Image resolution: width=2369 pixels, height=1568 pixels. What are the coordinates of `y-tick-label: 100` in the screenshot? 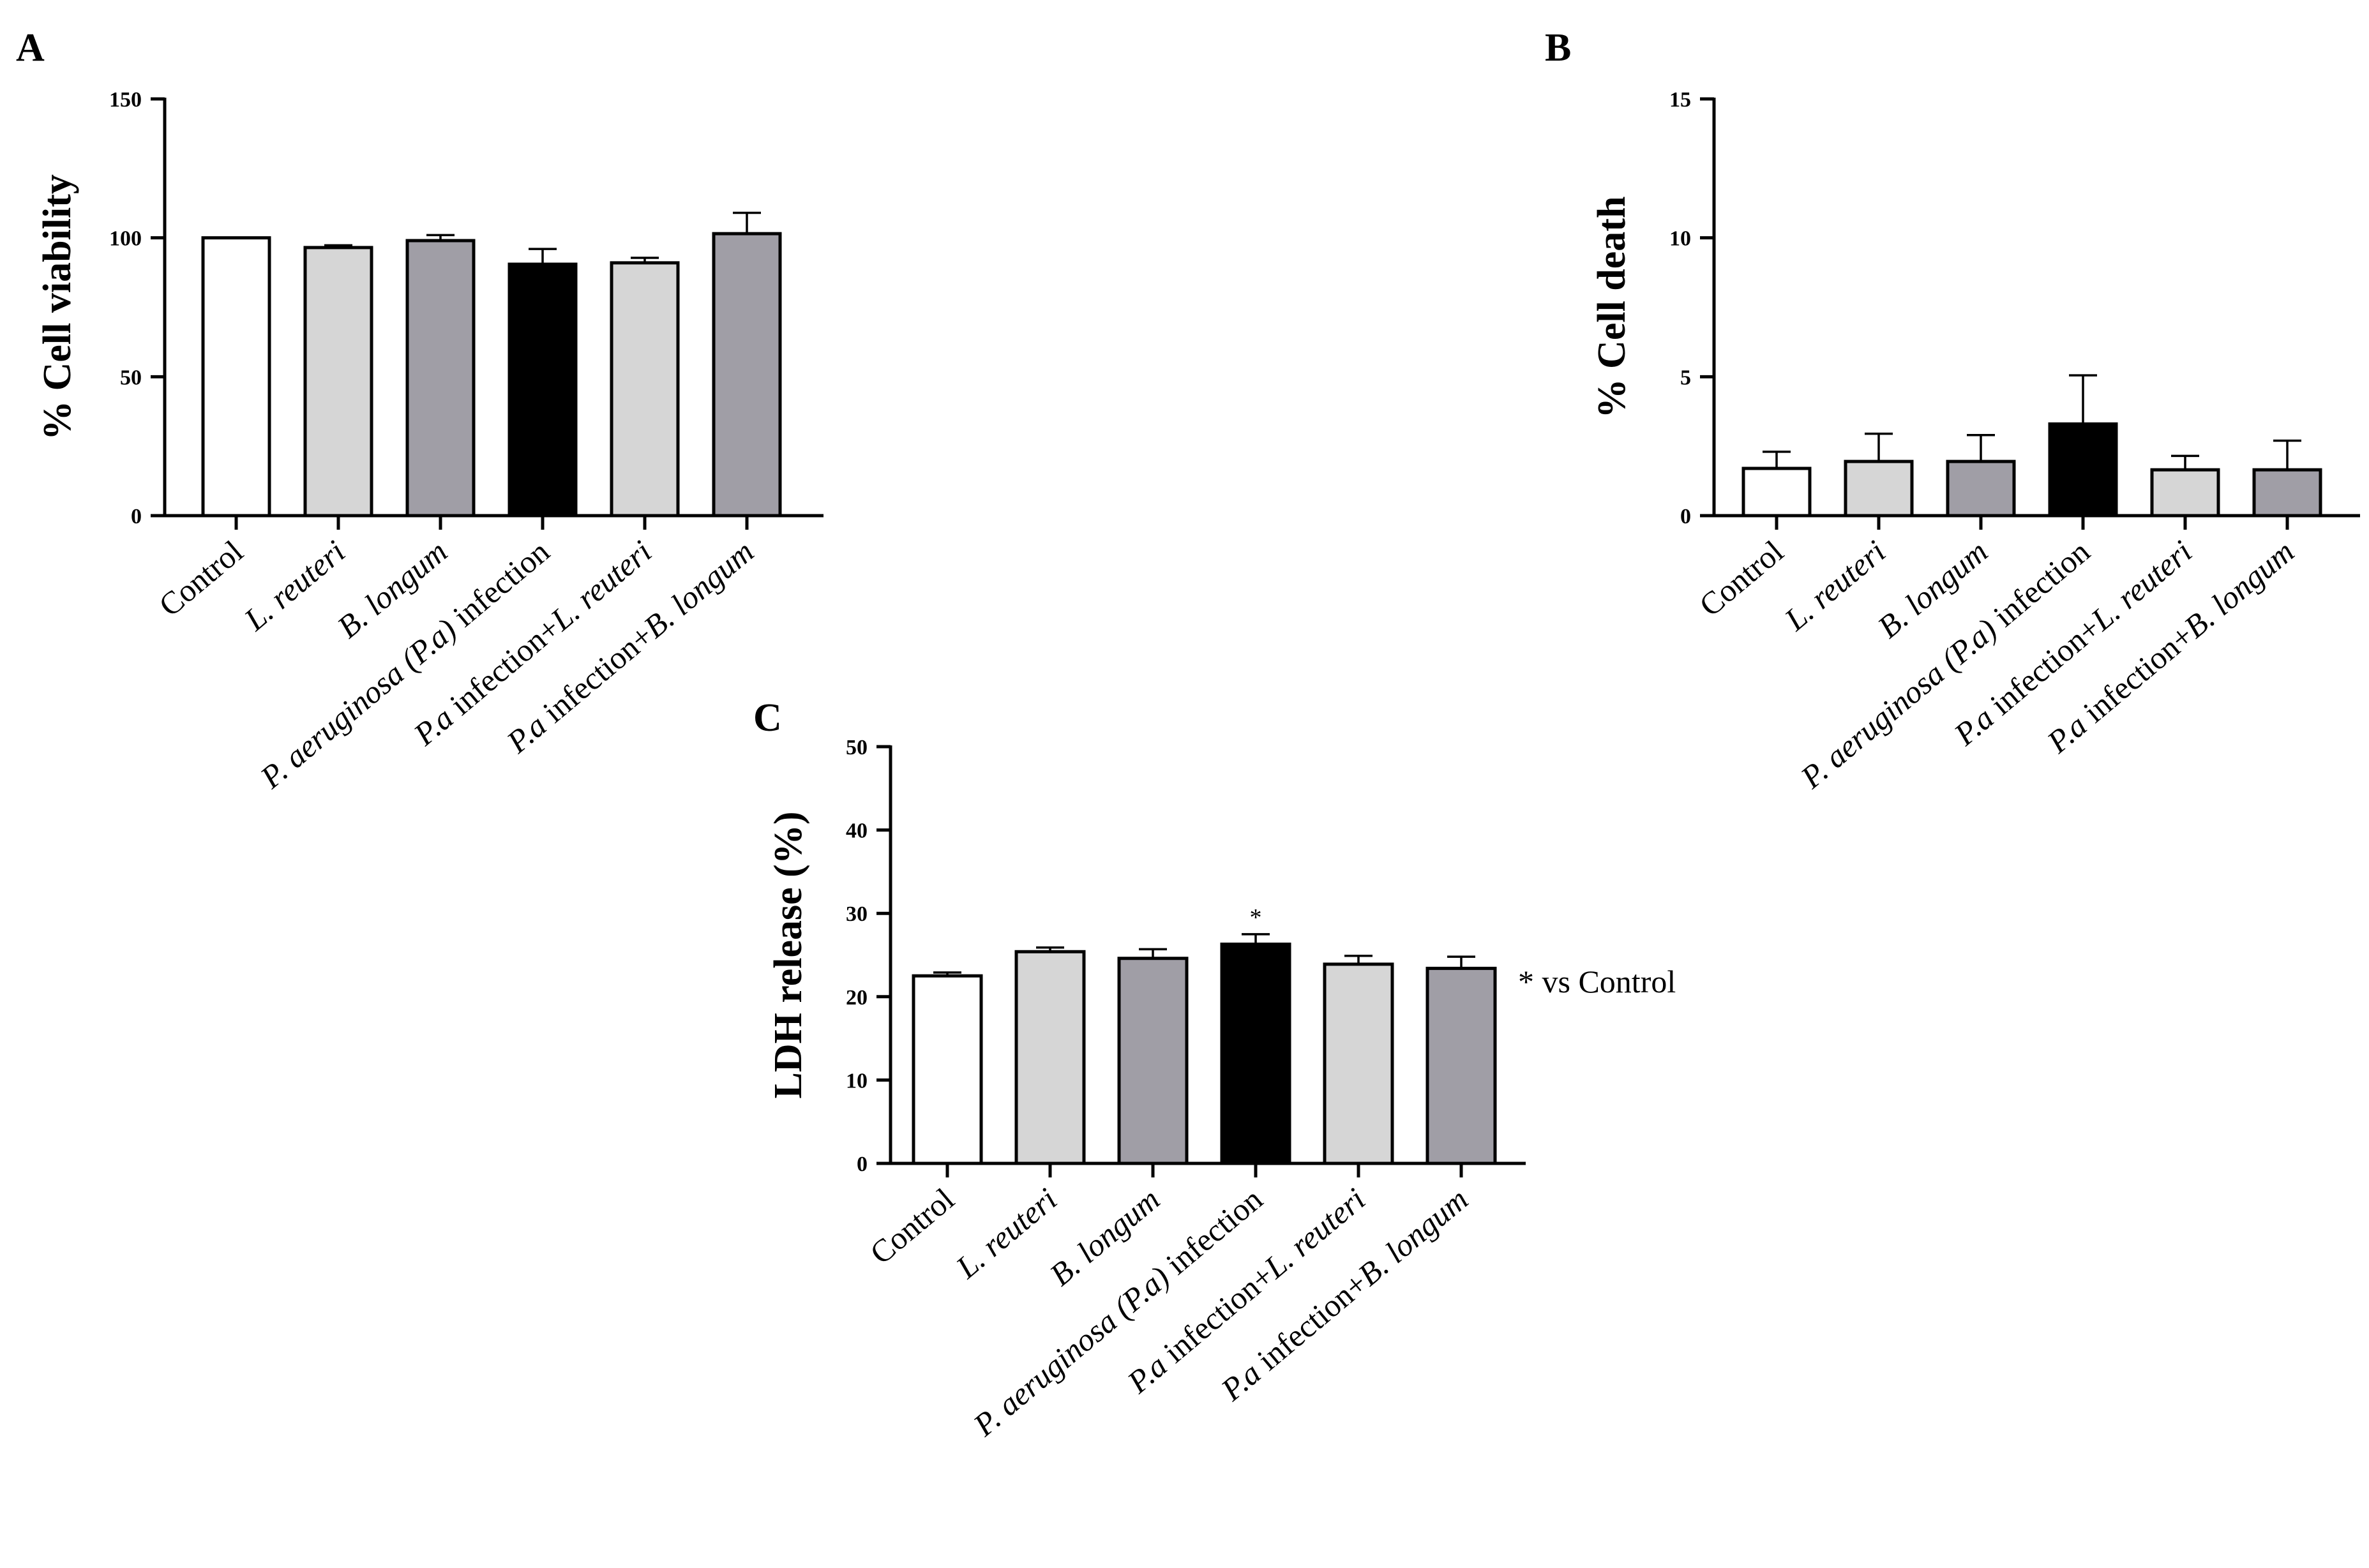 It's located at (125, 239).